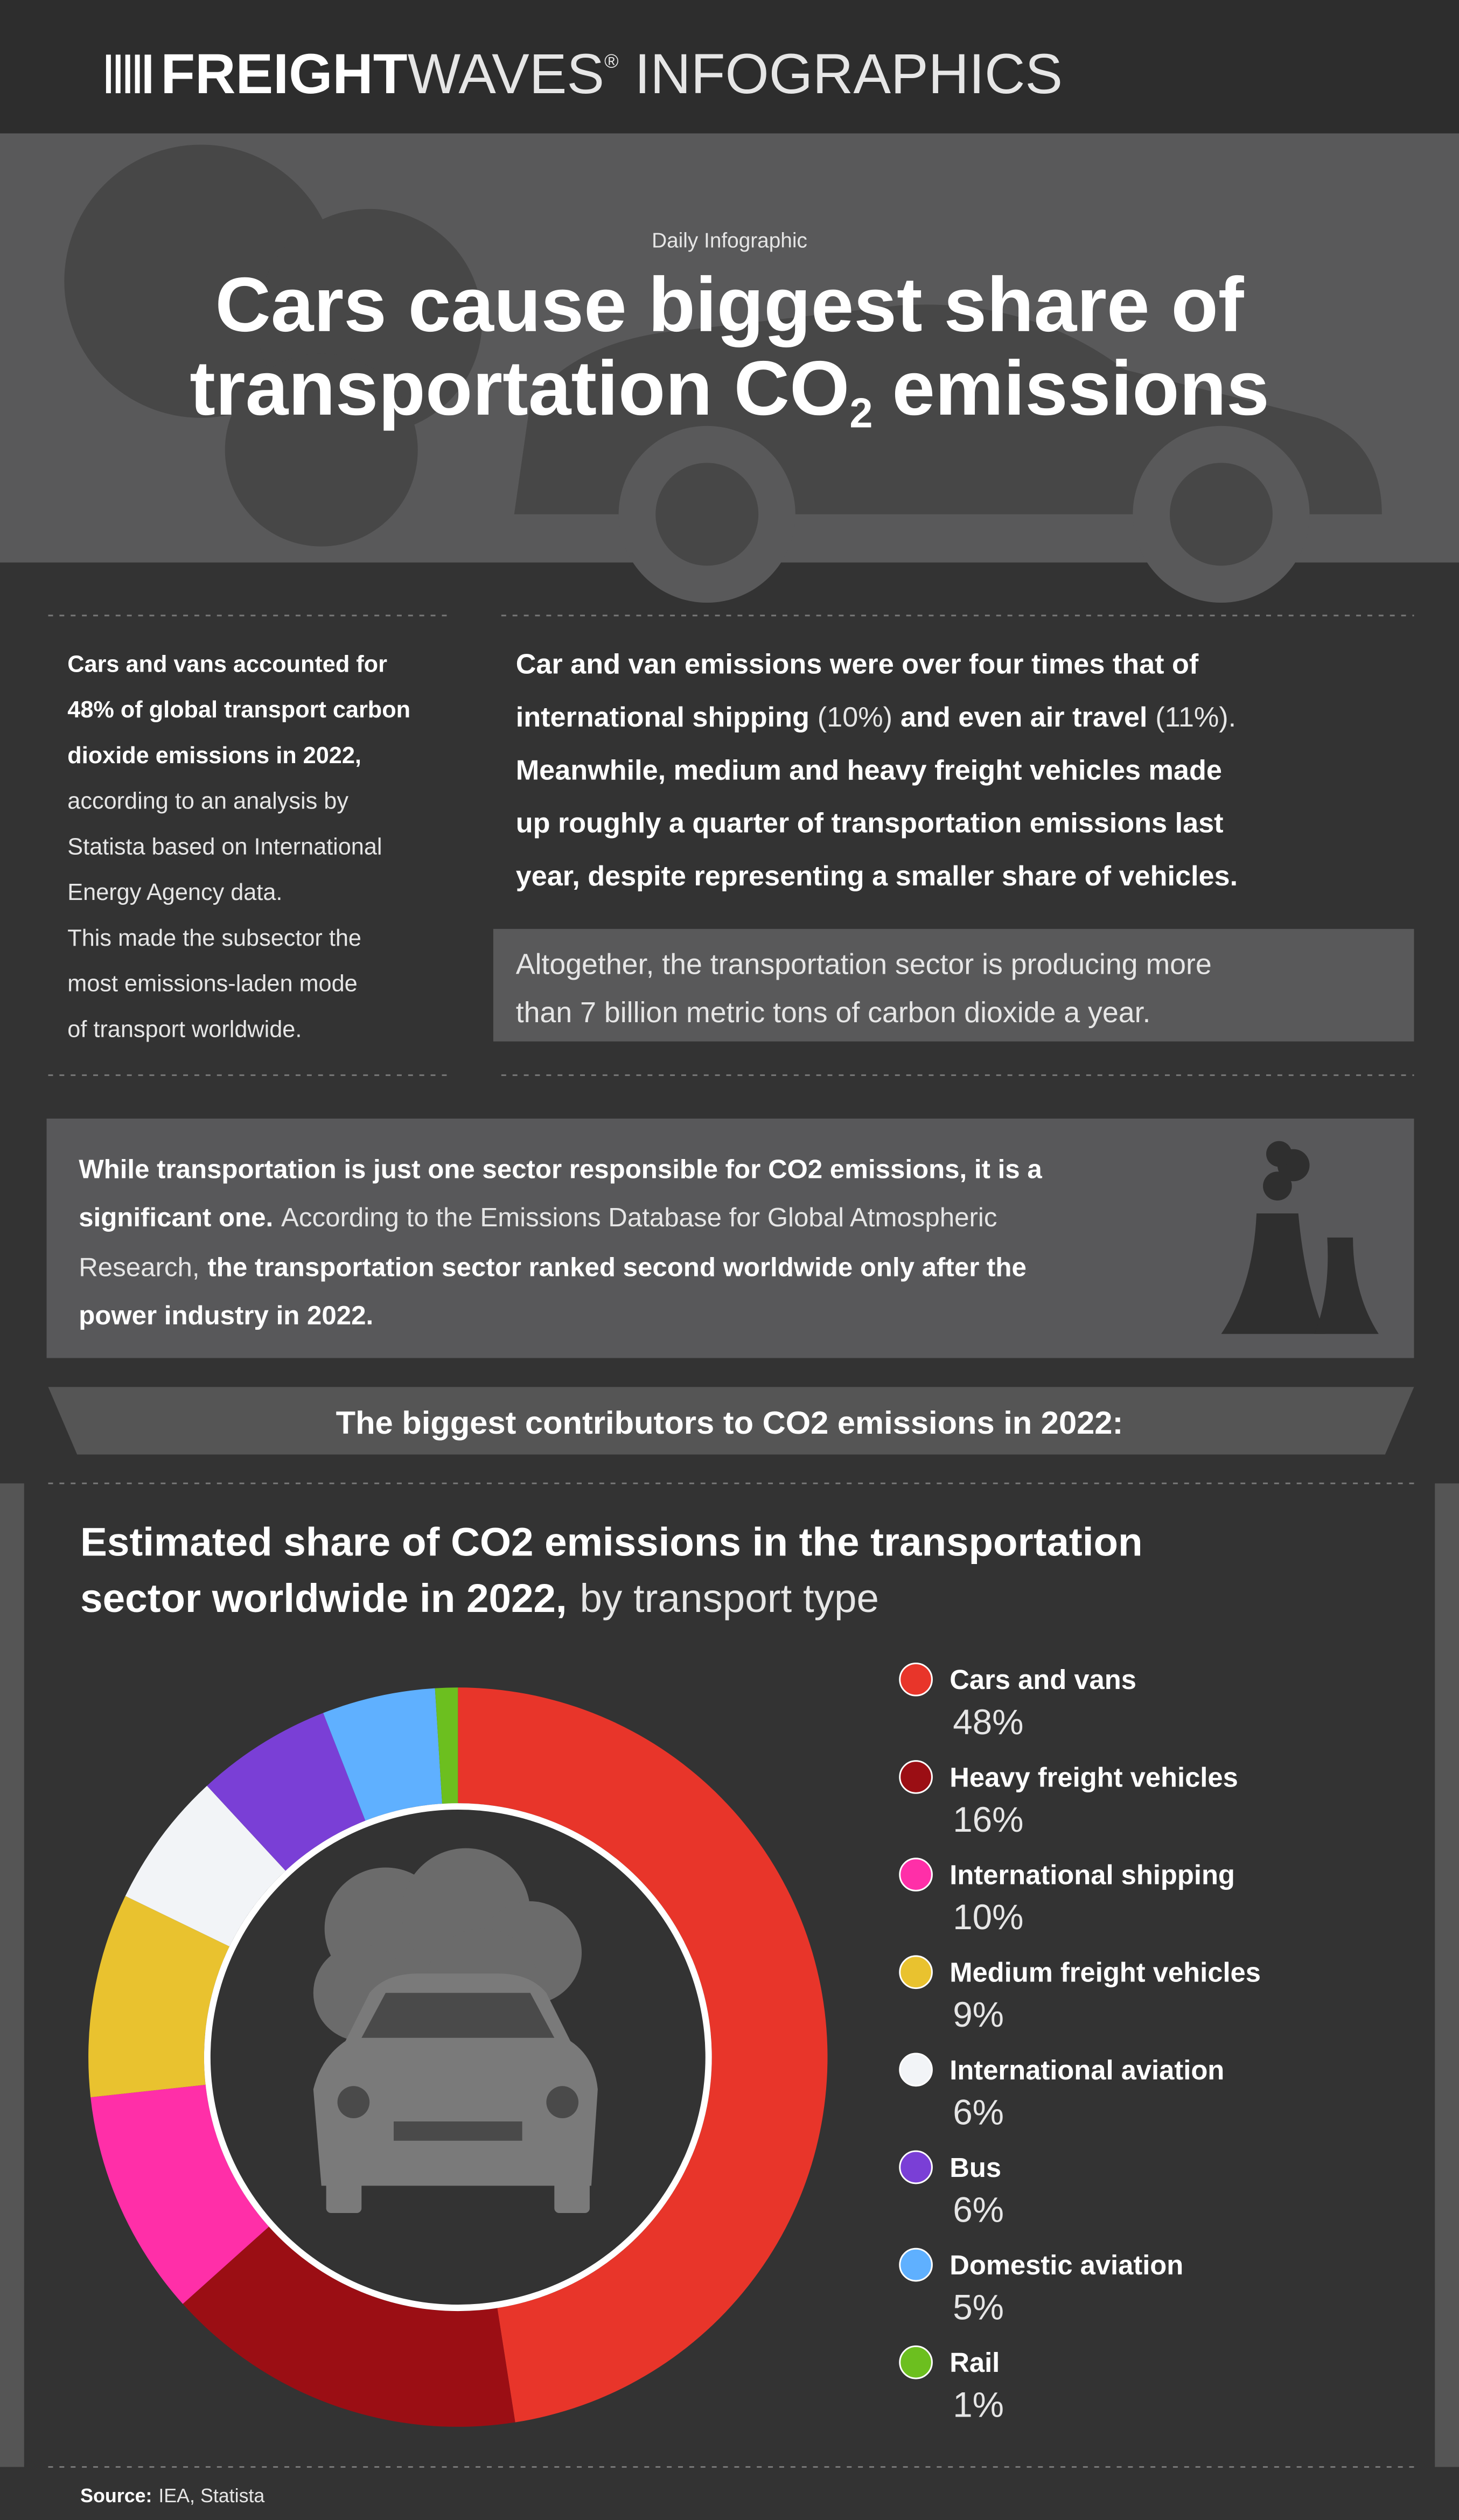 The height and width of the screenshot is (2520, 1459). I want to click on title-subscript: 2, so click(860, 413).